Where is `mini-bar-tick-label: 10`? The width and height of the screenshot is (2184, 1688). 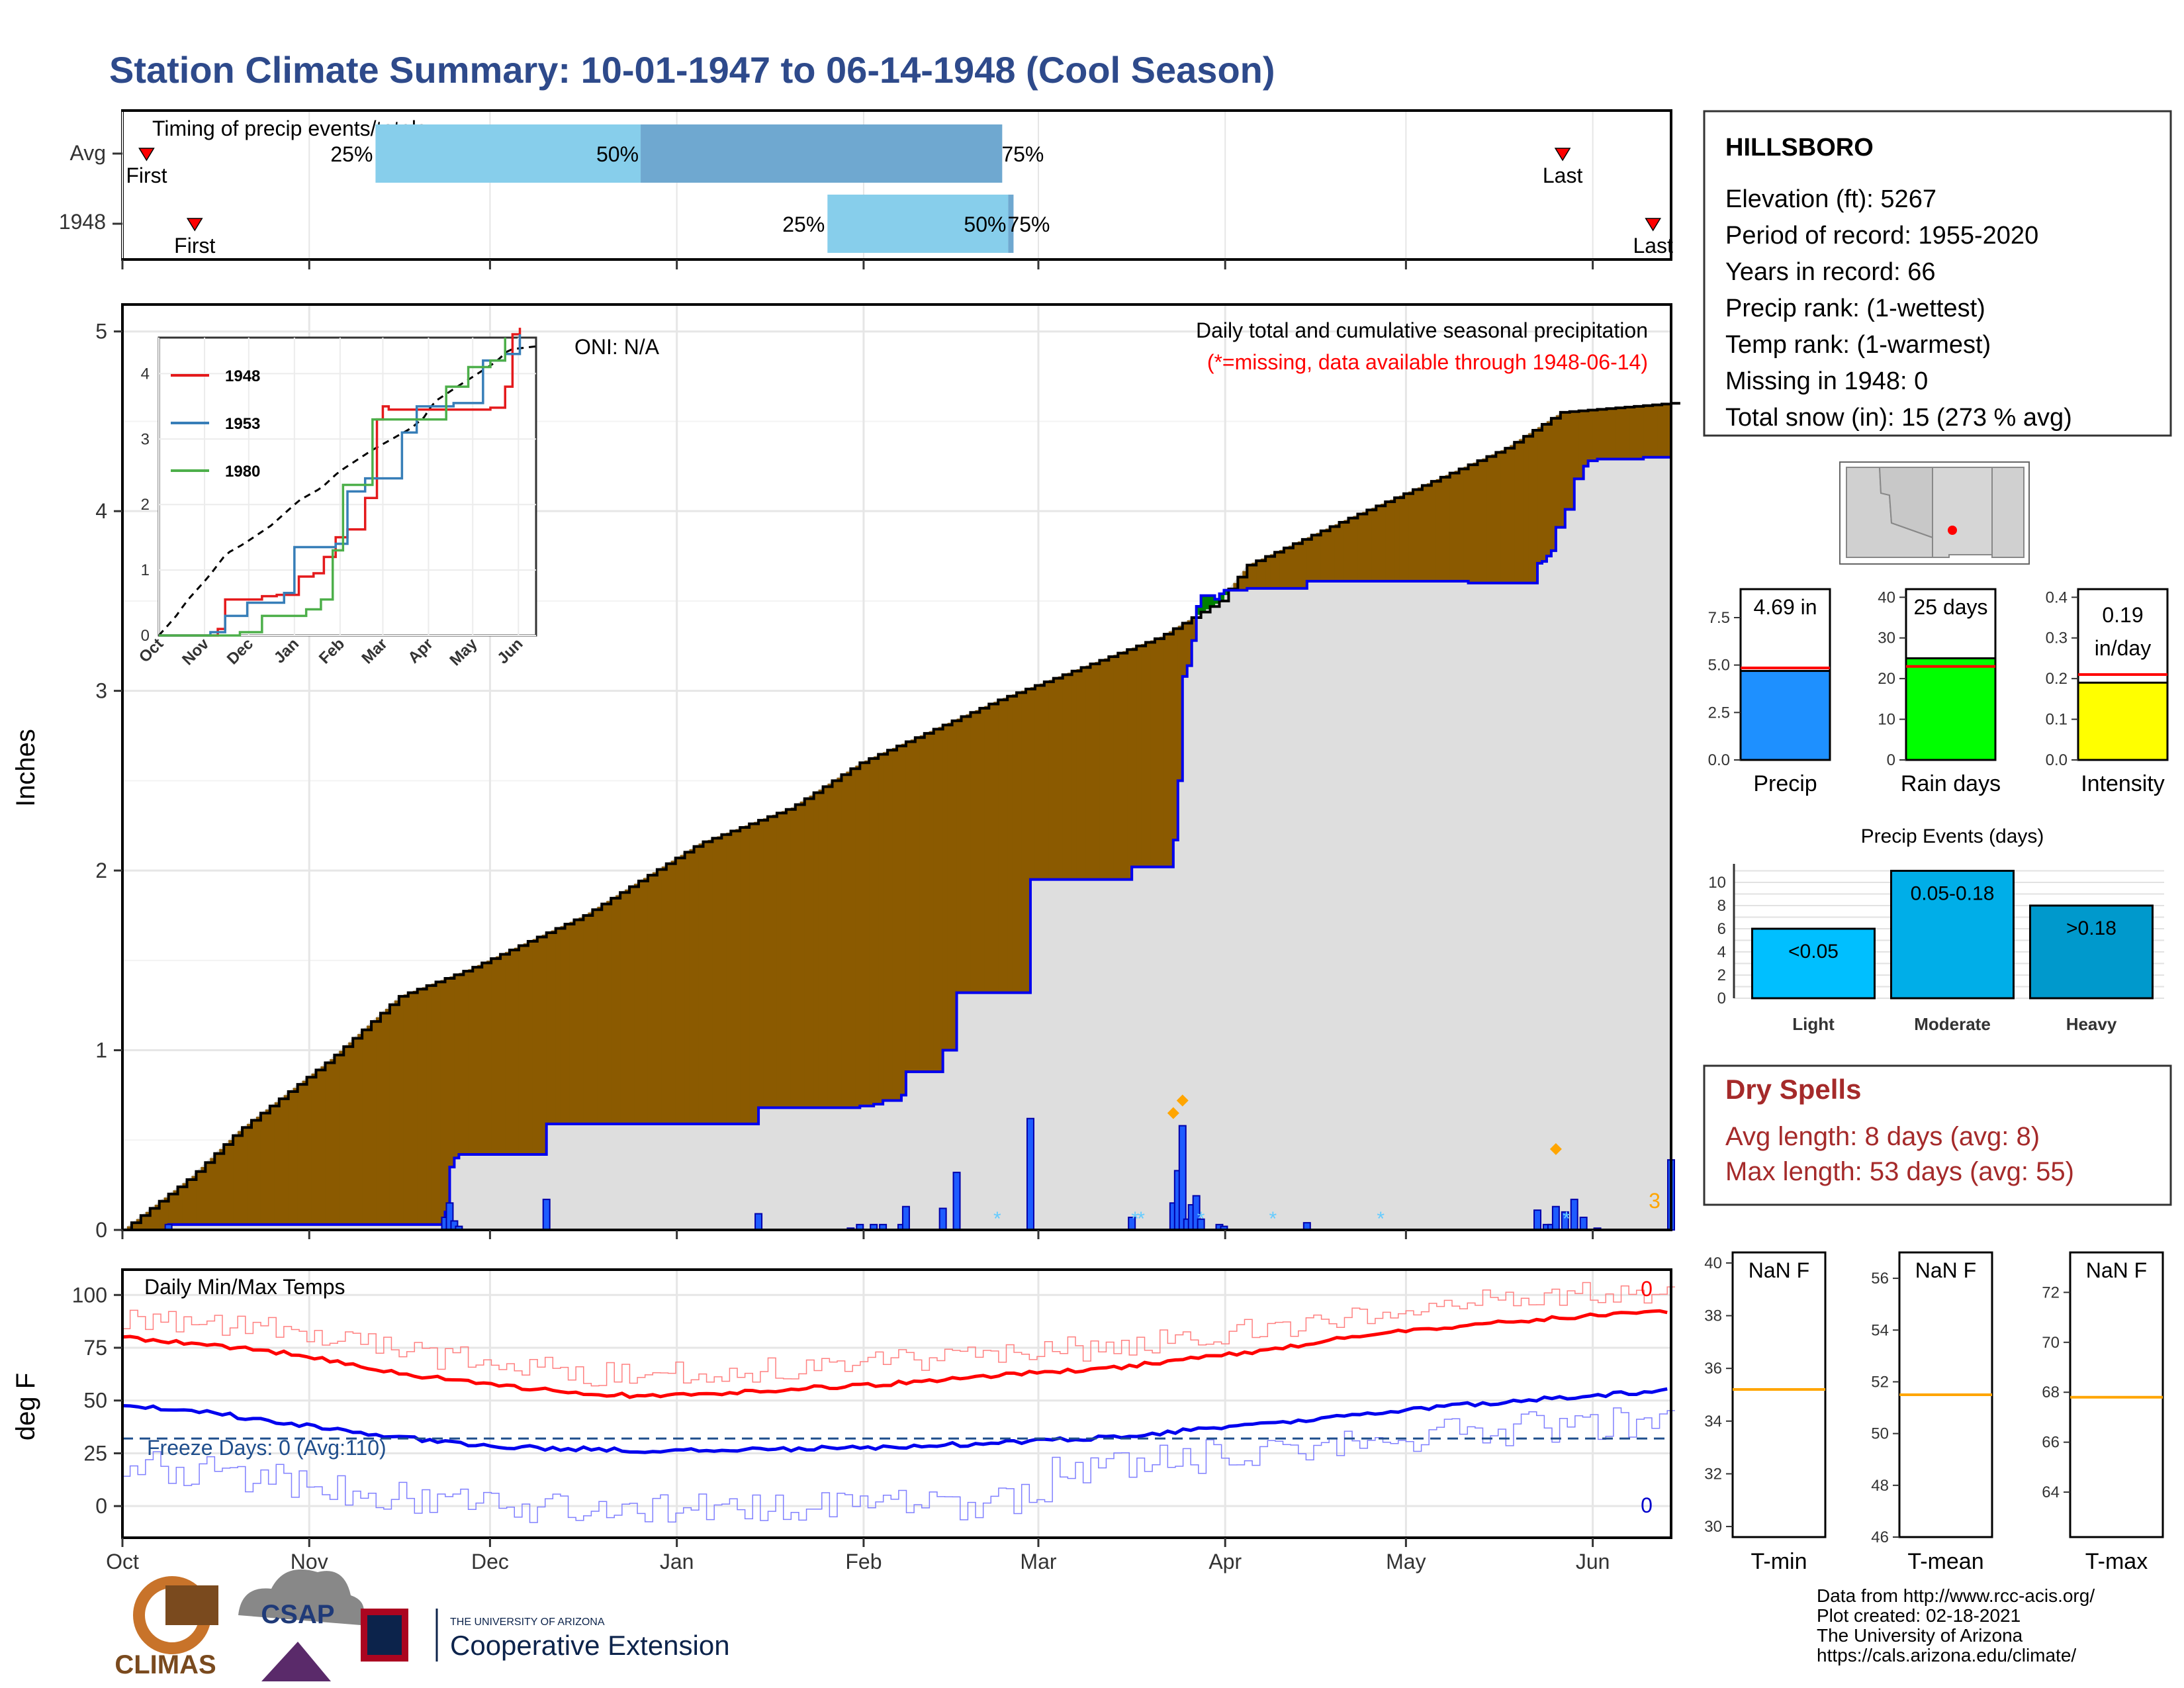
mini-bar-tick-label: 10 is located at coordinates (1886, 720).